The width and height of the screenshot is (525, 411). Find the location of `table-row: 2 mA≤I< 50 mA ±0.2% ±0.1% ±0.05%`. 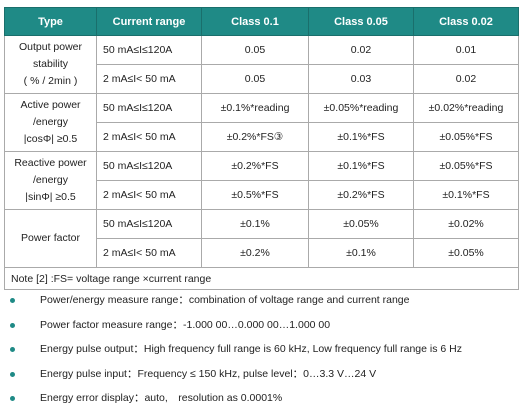

table-row: 2 mA≤I< 50 mA ±0.2% ±0.1% ±0.05% is located at coordinates (262, 253).